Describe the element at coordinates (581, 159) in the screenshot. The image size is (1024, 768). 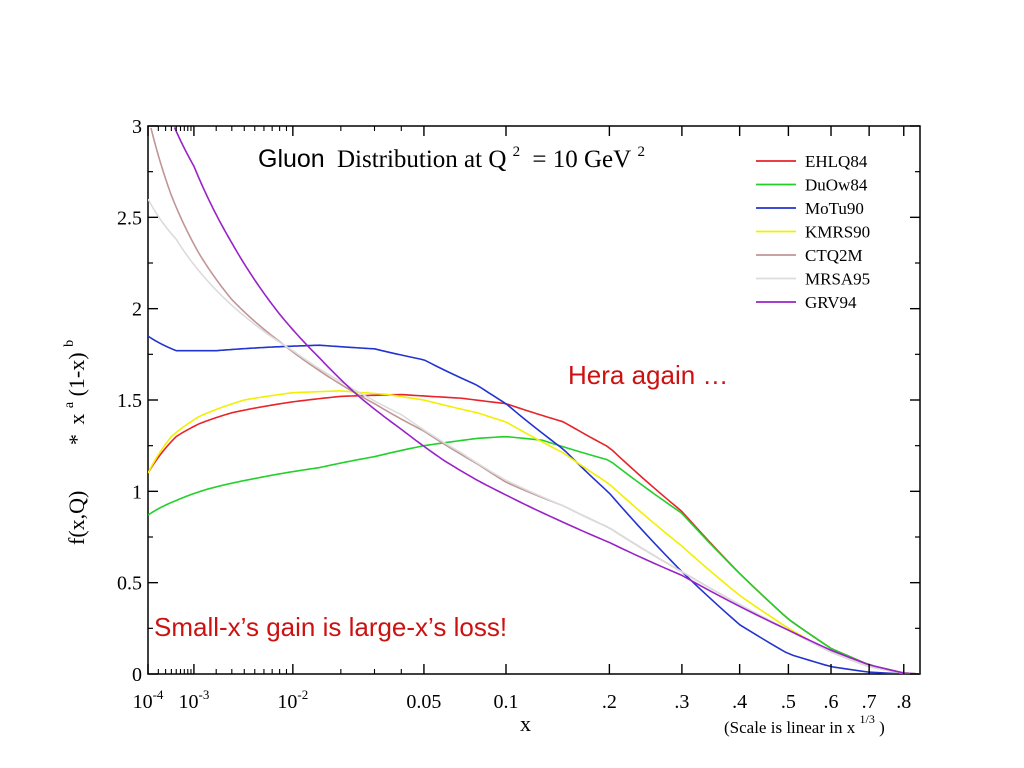
I see `title-eq: = 10 GeV` at that location.